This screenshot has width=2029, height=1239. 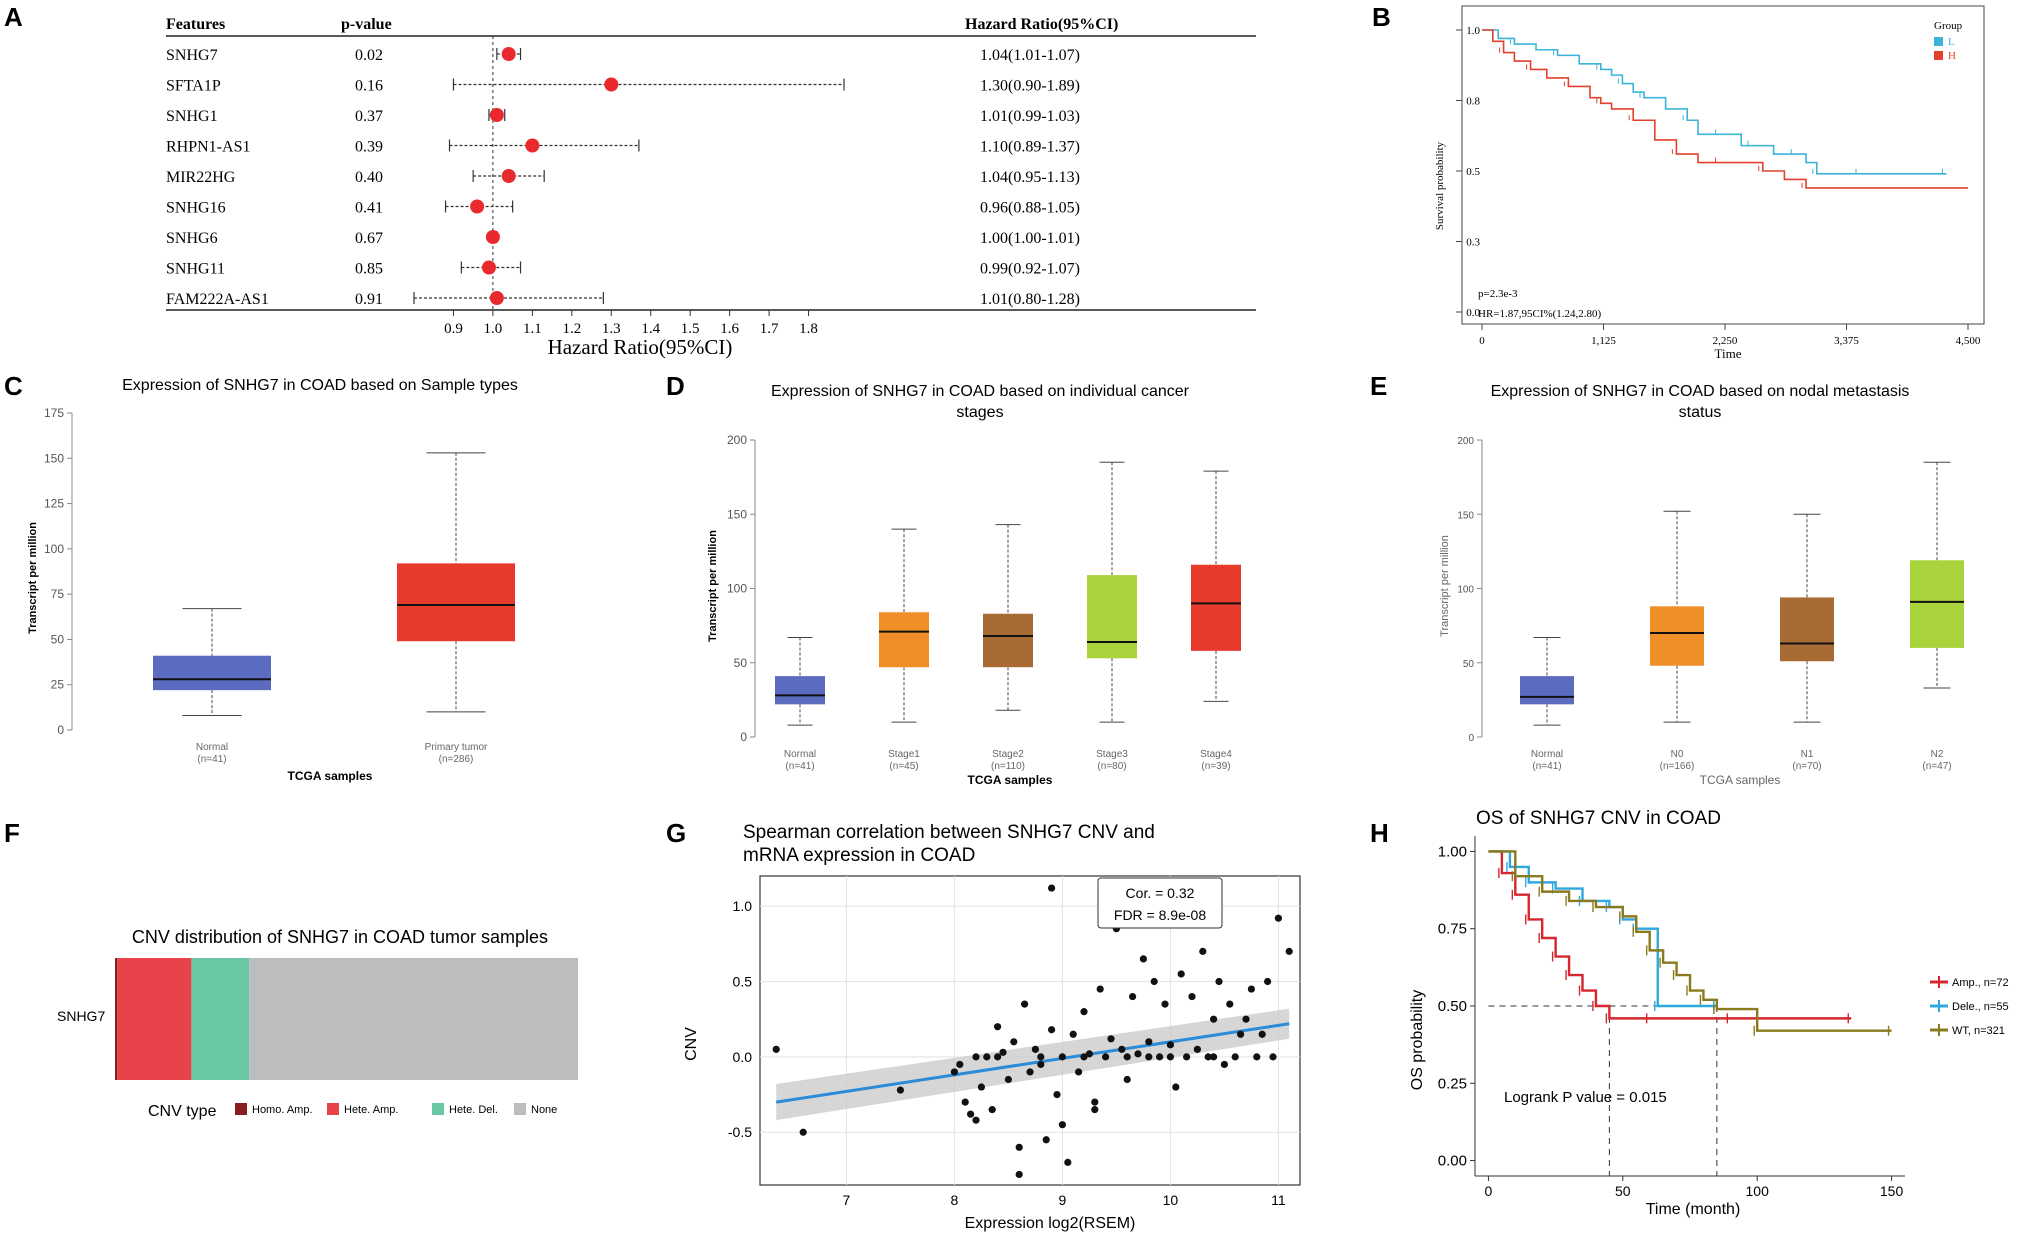 I want to click on km-b-frame, so click(x=1723, y=165).